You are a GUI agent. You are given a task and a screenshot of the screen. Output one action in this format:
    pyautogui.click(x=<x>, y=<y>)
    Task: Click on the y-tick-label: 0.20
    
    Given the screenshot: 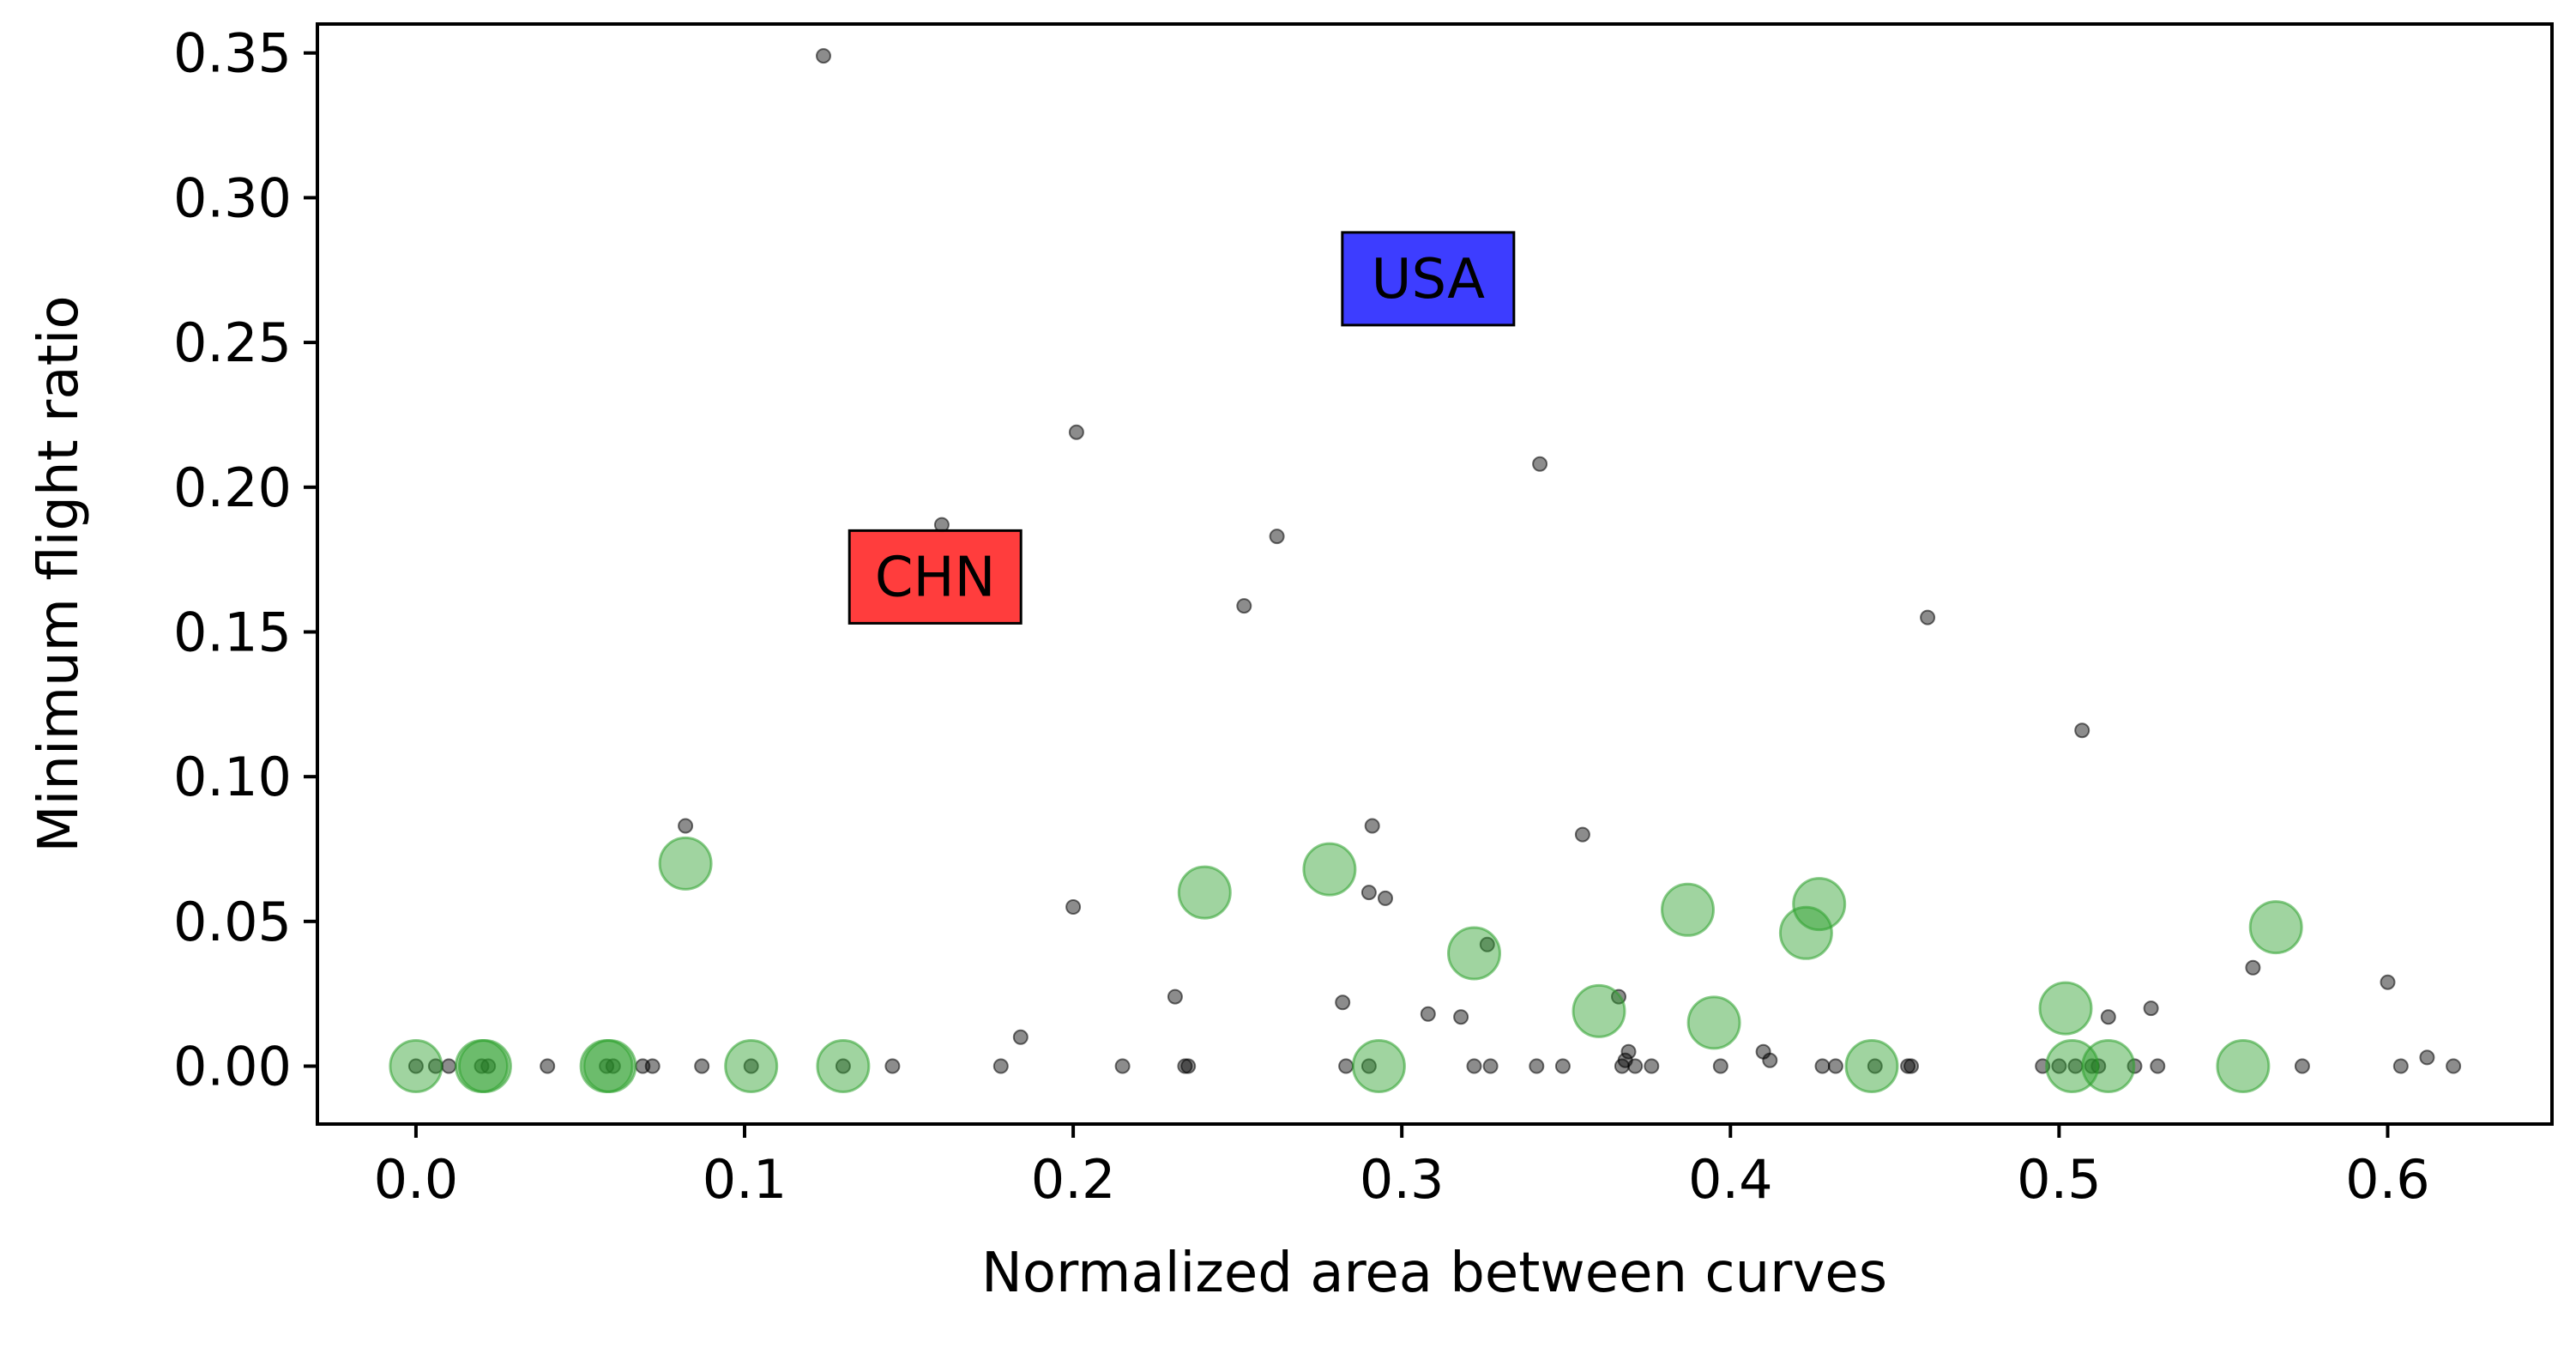 What is the action you would take?
    pyautogui.click(x=232, y=487)
    